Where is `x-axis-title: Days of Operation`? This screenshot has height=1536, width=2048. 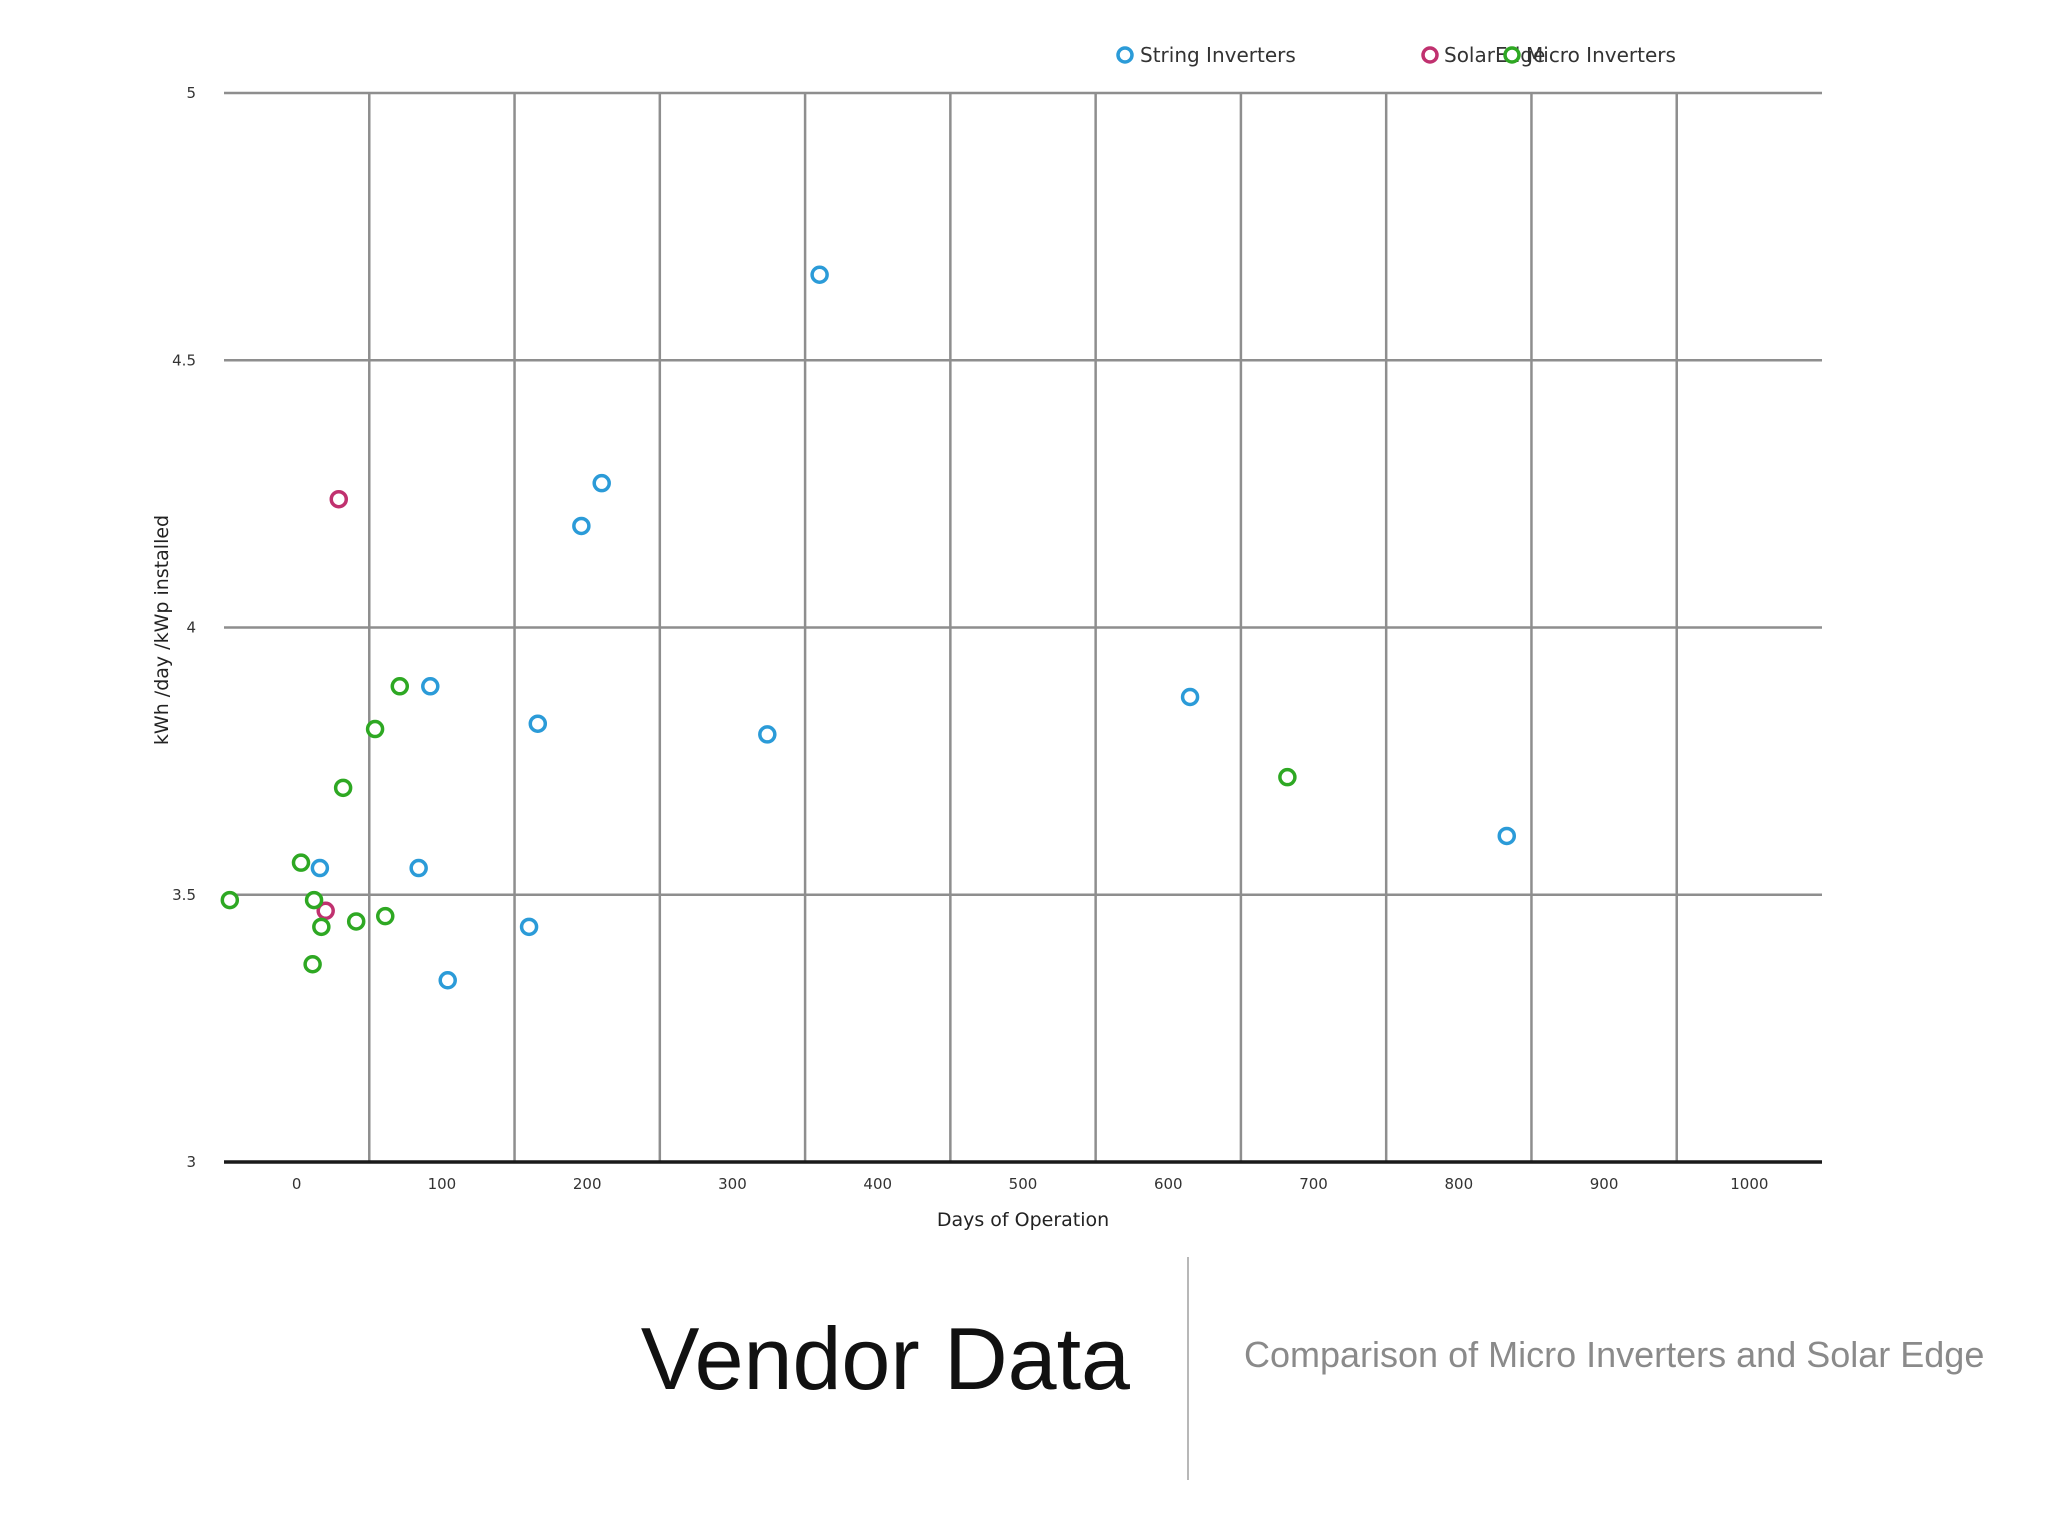
x-axis-title: Days of Operation is located at coordinates (1023, 1220).